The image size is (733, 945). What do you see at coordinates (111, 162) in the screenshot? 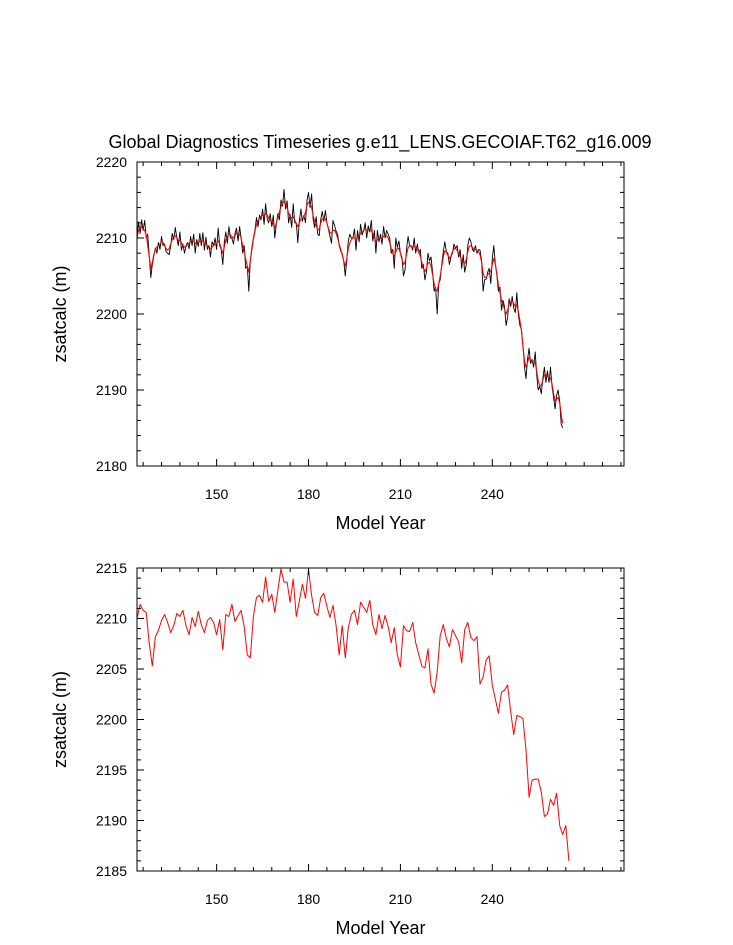
I see `y-tick-label: 2220` at bounding box center [111, 162].